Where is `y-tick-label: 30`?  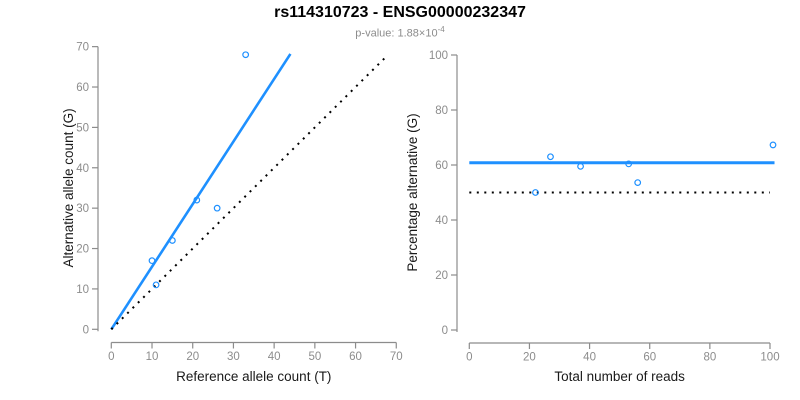
y-tick-label: 30 is located at coordinates (82, 209).